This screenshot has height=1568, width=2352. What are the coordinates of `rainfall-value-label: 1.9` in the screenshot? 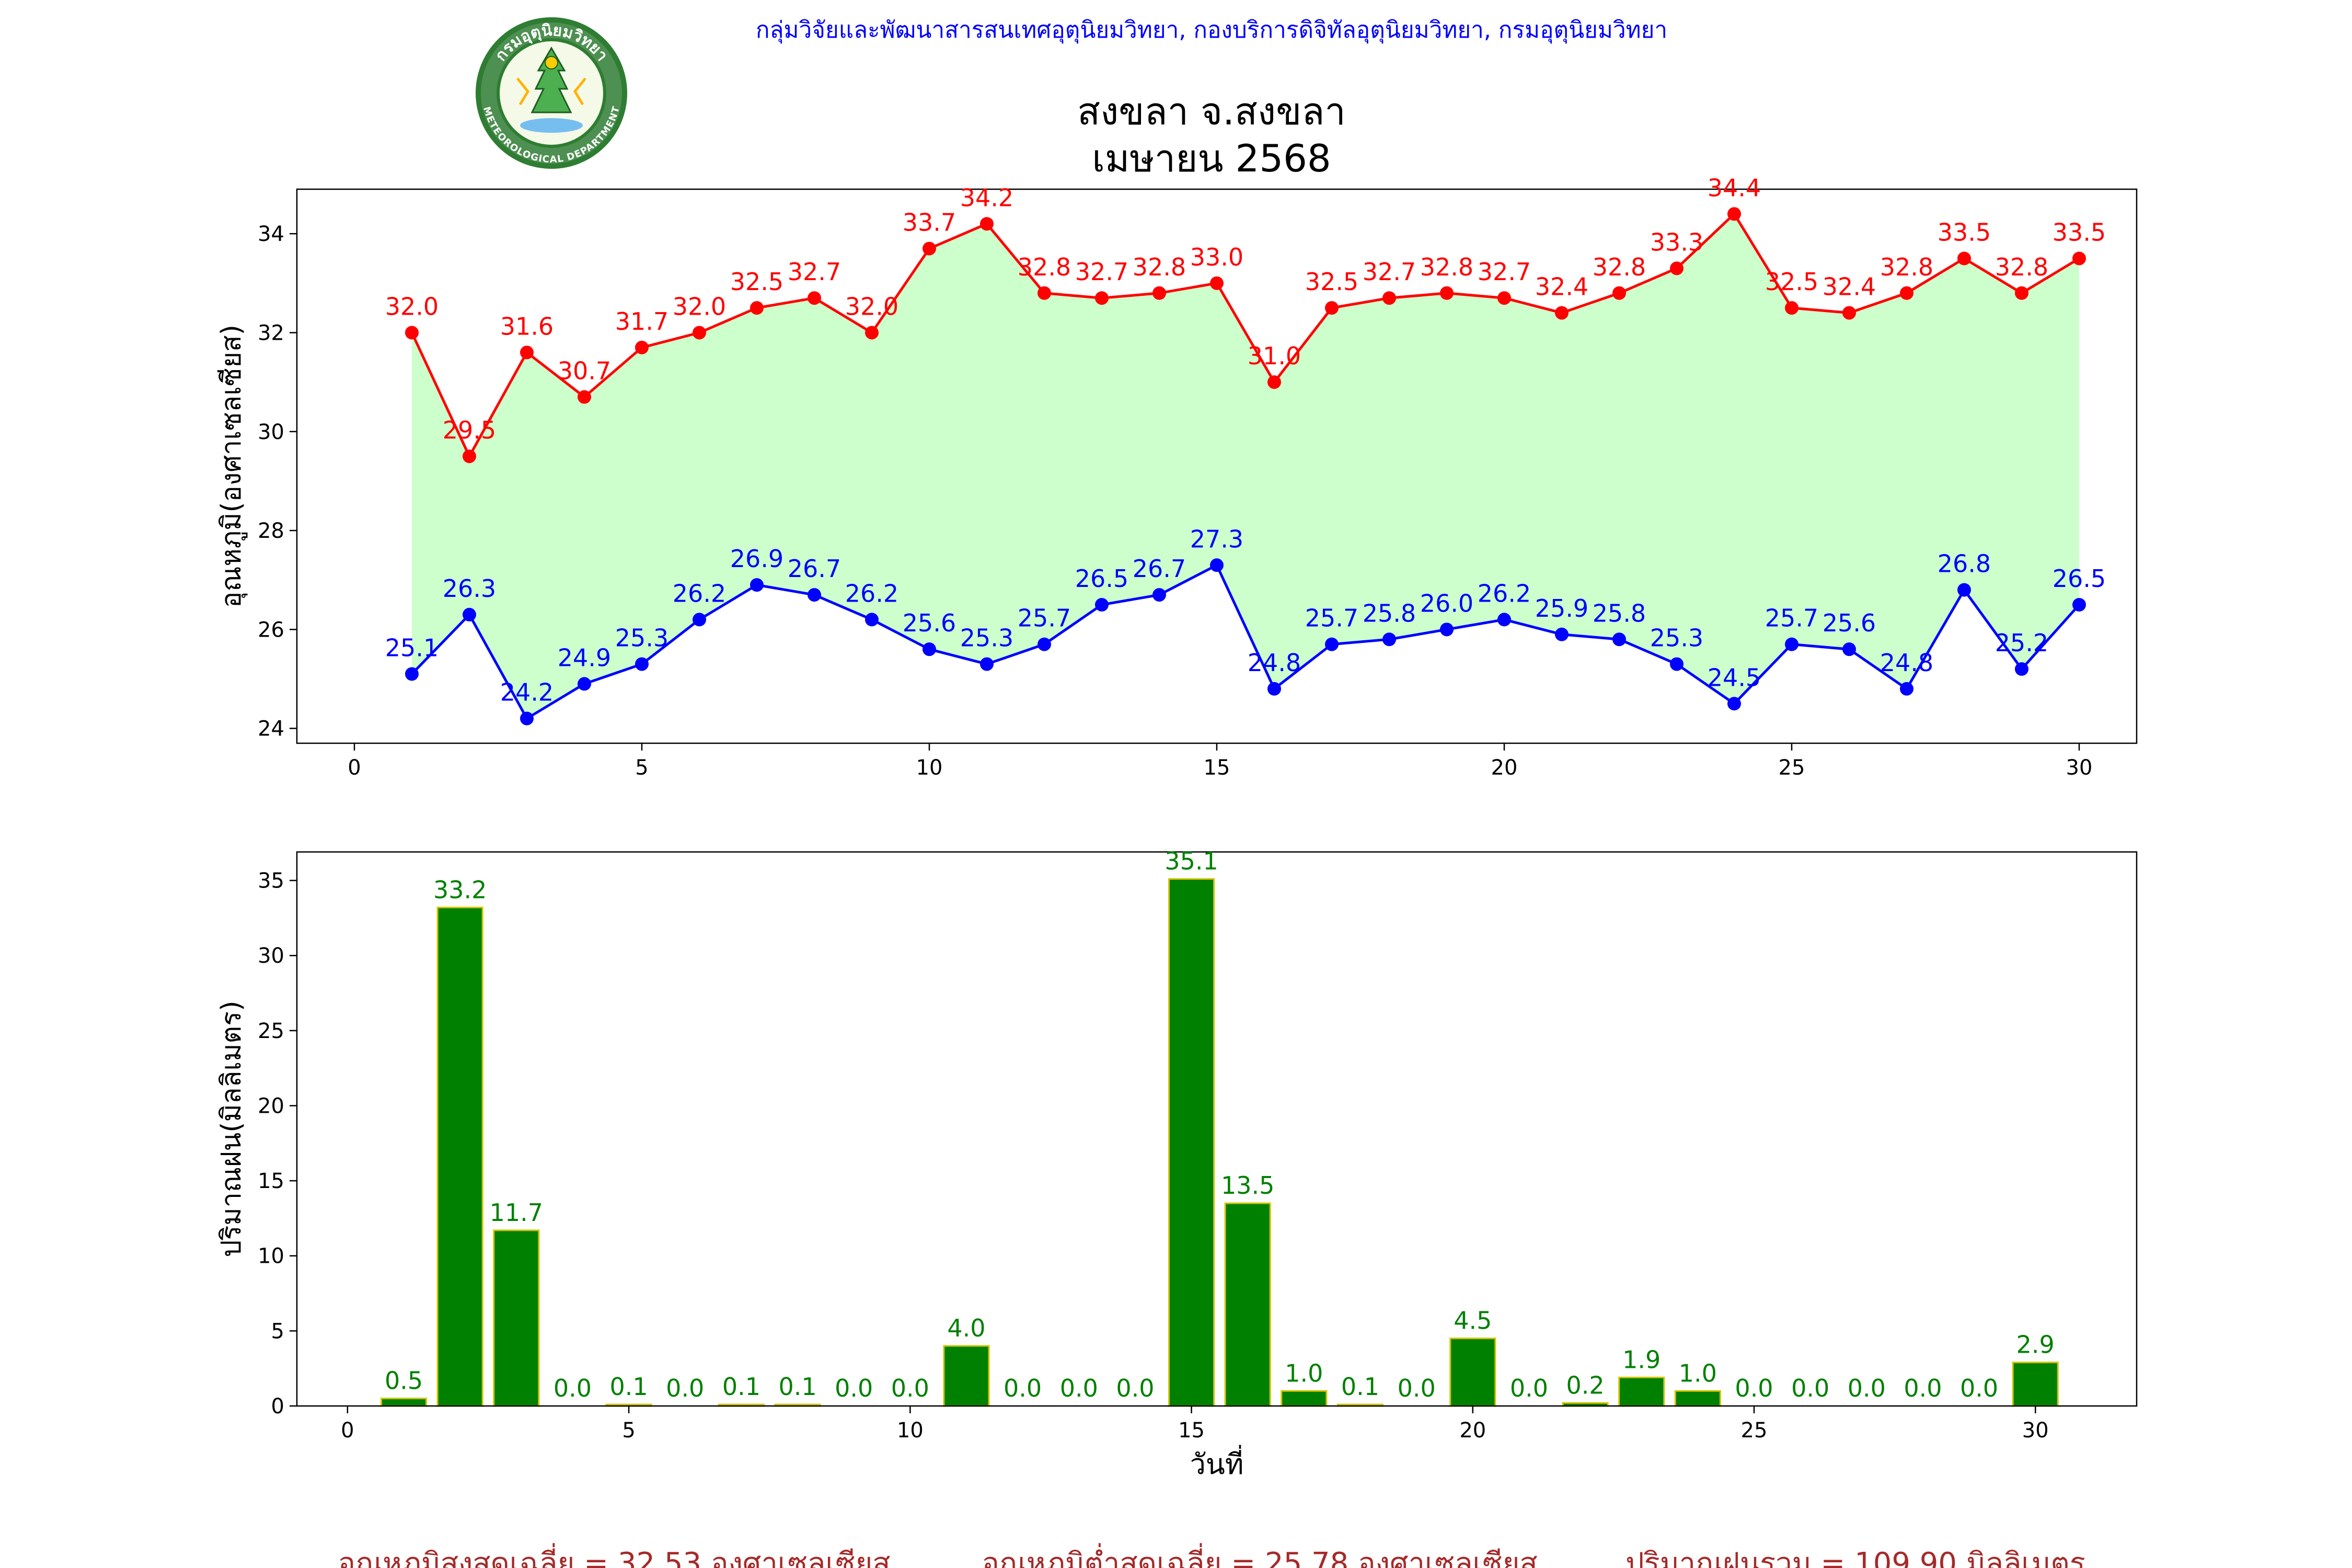 It's located at (1641, 1359).